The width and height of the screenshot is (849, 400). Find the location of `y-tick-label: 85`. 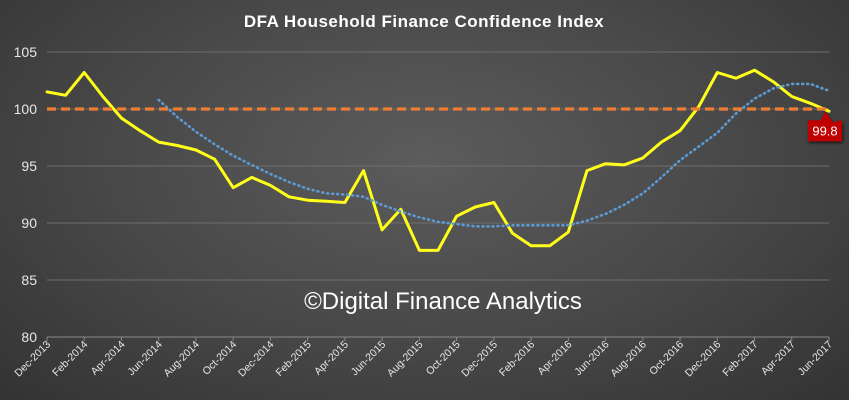

y-tick-label: 85 is located at coordinates (29, 280).